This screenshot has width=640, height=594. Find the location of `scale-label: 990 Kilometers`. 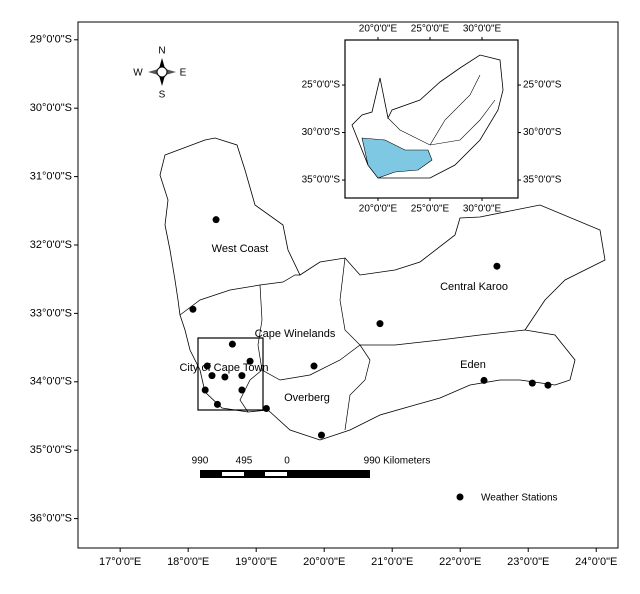

scale-label: 990 Kilometers is located at coordinates (397, 461).